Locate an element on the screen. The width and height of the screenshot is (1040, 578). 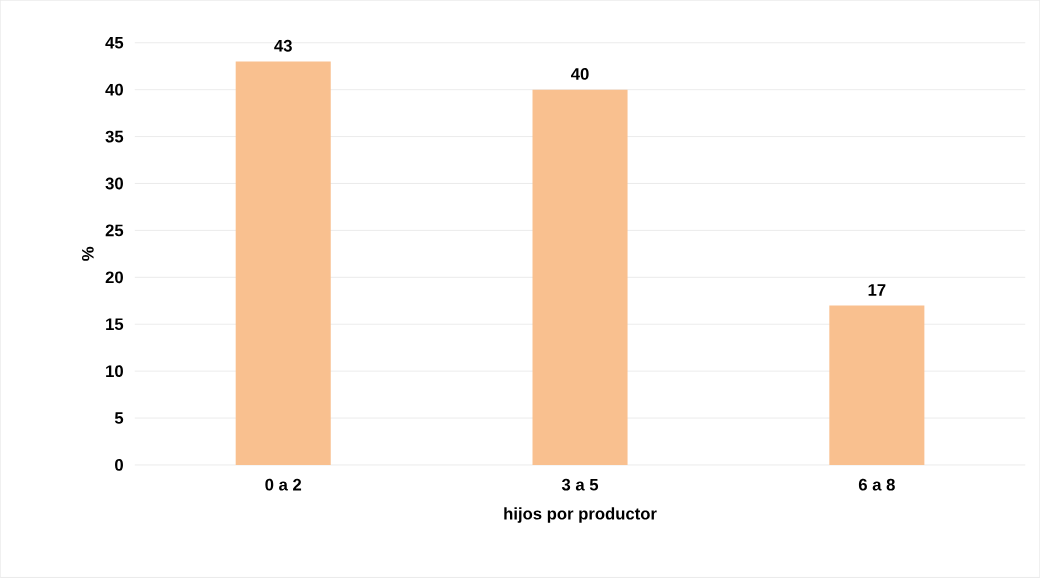
y-tick-label: 35 is located at coordinates (114, 136).